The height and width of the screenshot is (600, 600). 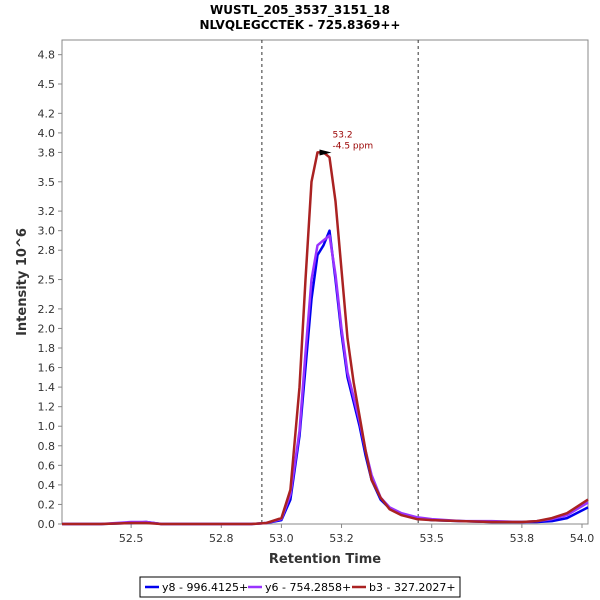 What do you see at coordinates (47, 465) in the screenshot?
I see `y-tick-label: 0.6` at bounding box center [47, 465].